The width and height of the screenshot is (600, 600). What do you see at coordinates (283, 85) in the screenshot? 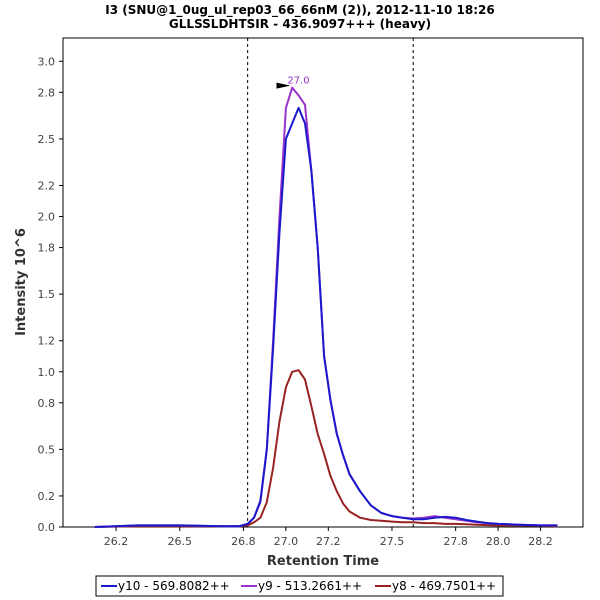
I see `peak-marker-arrow` at bounding box center [283, 85].